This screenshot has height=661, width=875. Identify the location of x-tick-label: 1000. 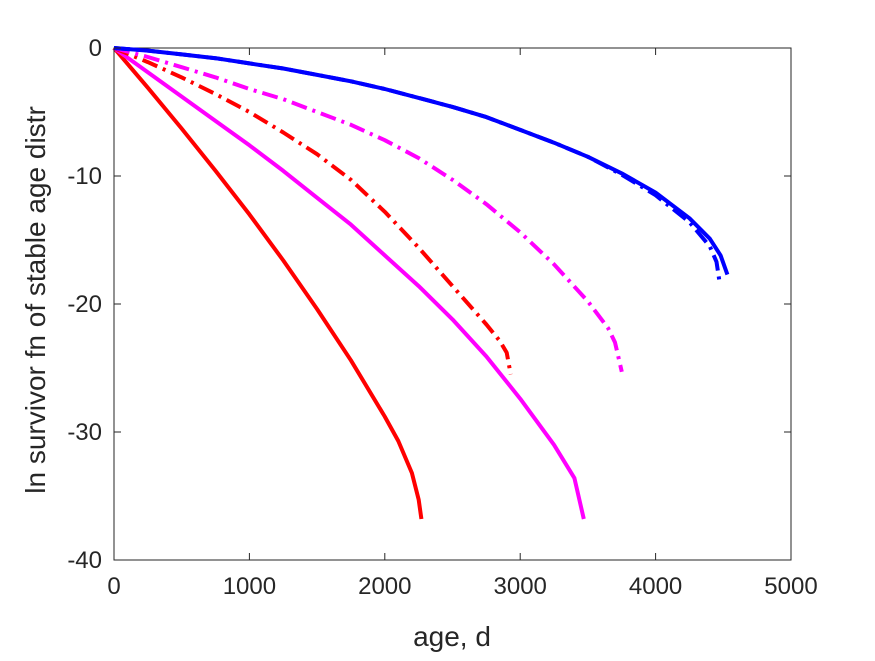
(249, 586).